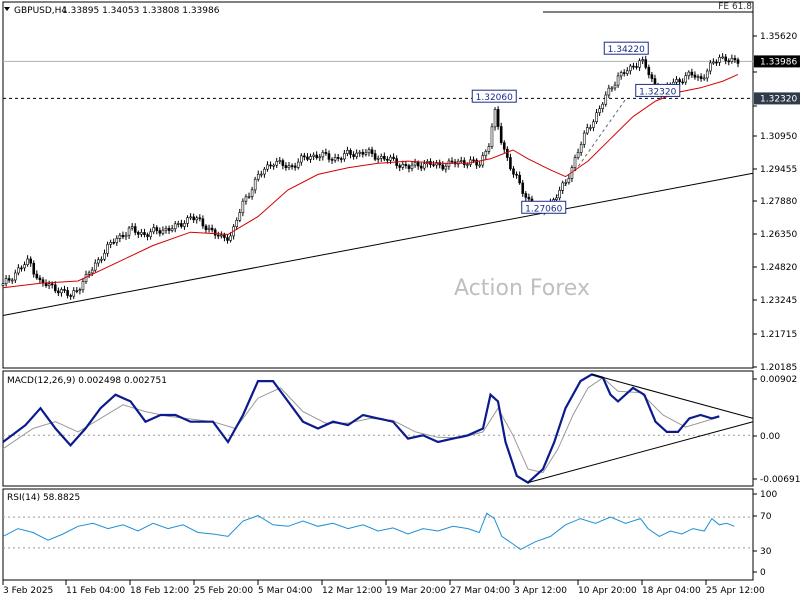 This screenshot has height=600, width=800. I want to click on rsi-y-tick-label: 0, so click(763, 573).